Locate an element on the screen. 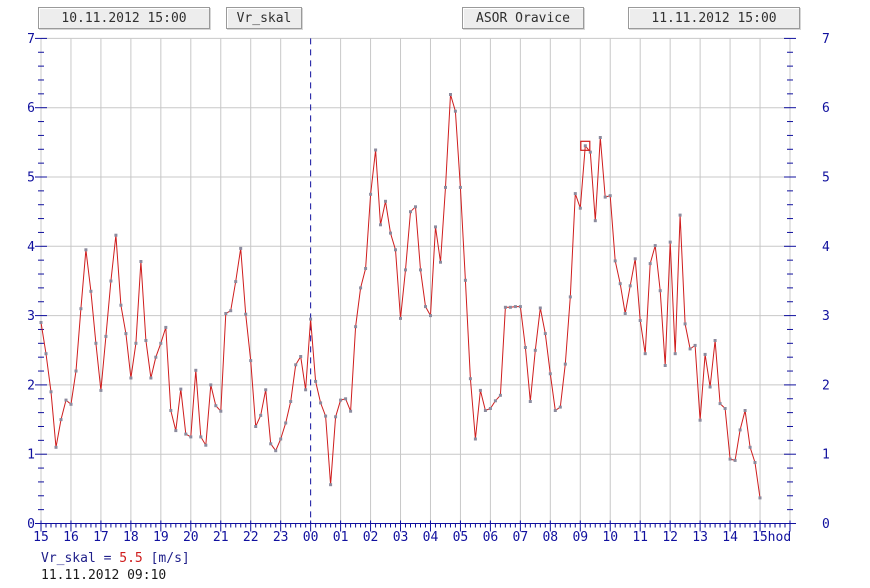 The image size is (870, 588). svg-text: 20 is located at coordinates (191, 537).